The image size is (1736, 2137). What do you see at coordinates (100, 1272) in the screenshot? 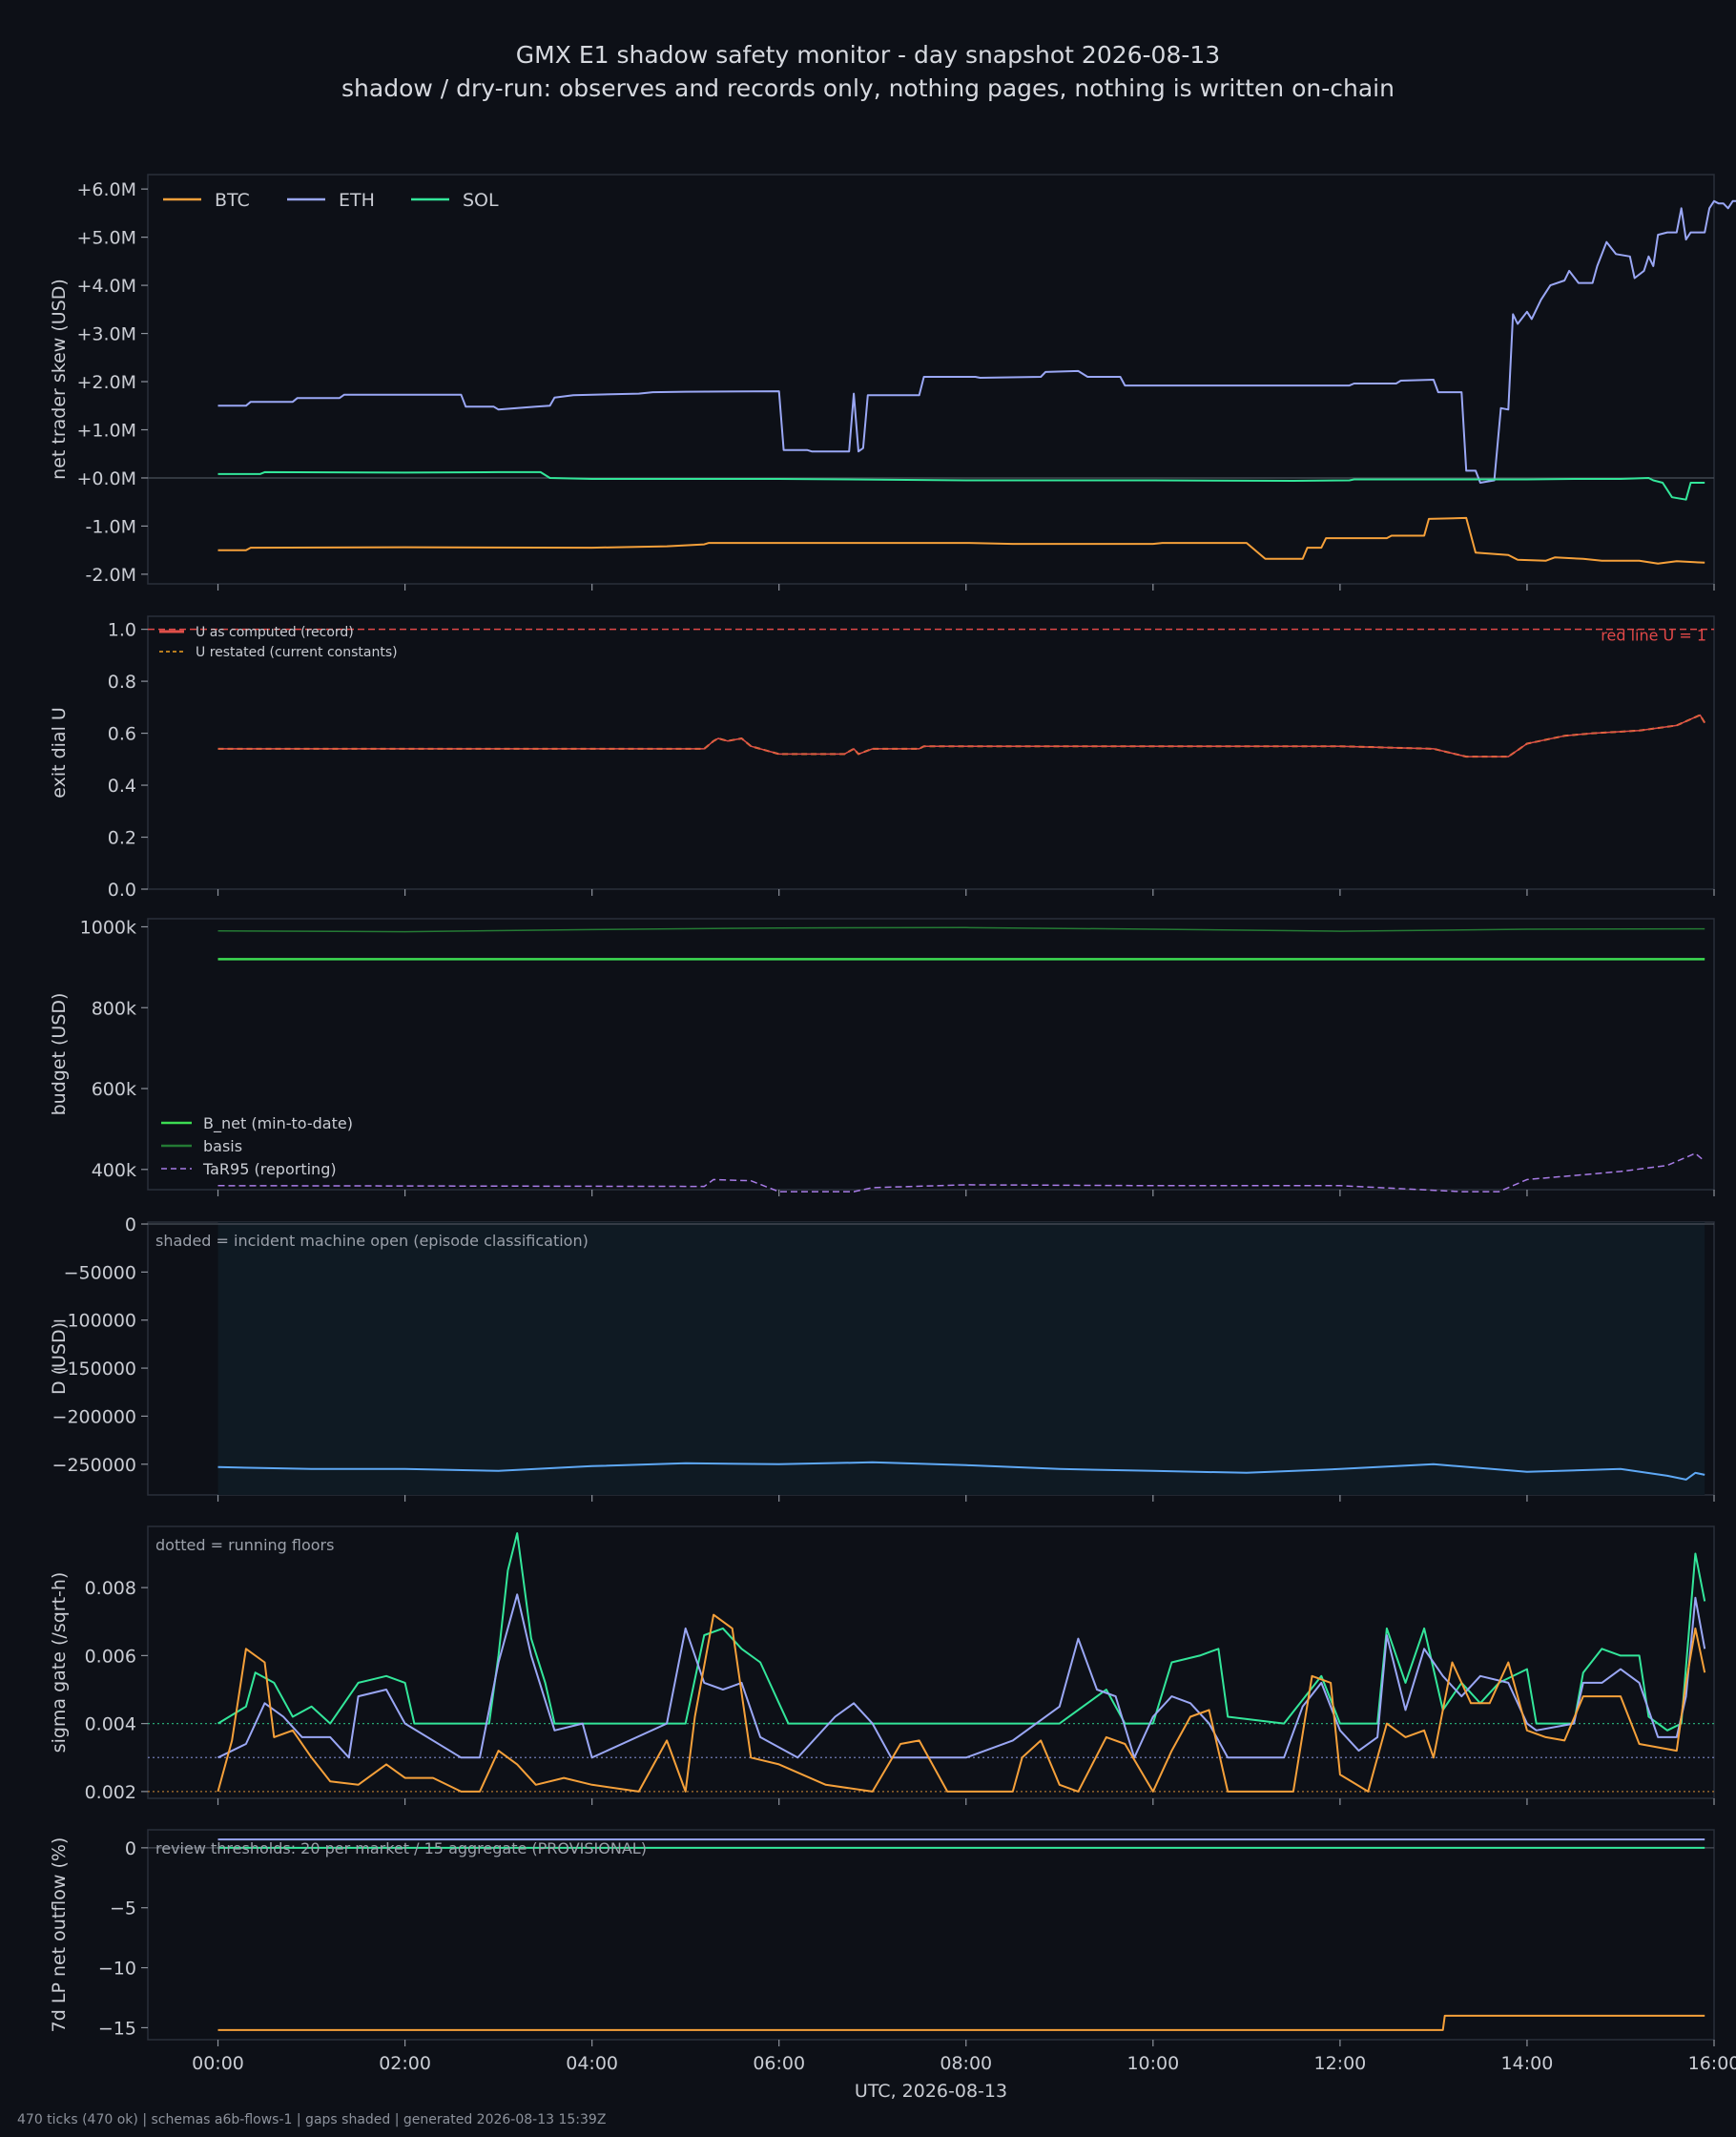
I see `y-tick-label: −50000` at bounding box center [100, 1272].